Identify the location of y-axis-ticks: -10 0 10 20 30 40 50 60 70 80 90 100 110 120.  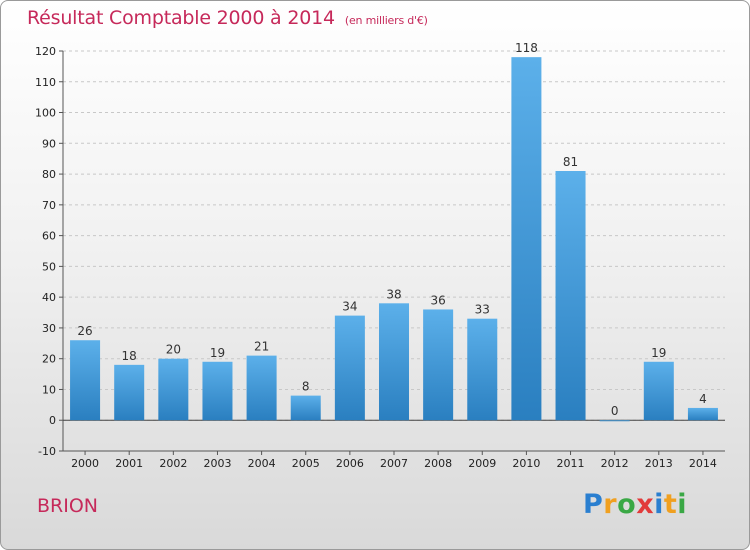
(49, 251).